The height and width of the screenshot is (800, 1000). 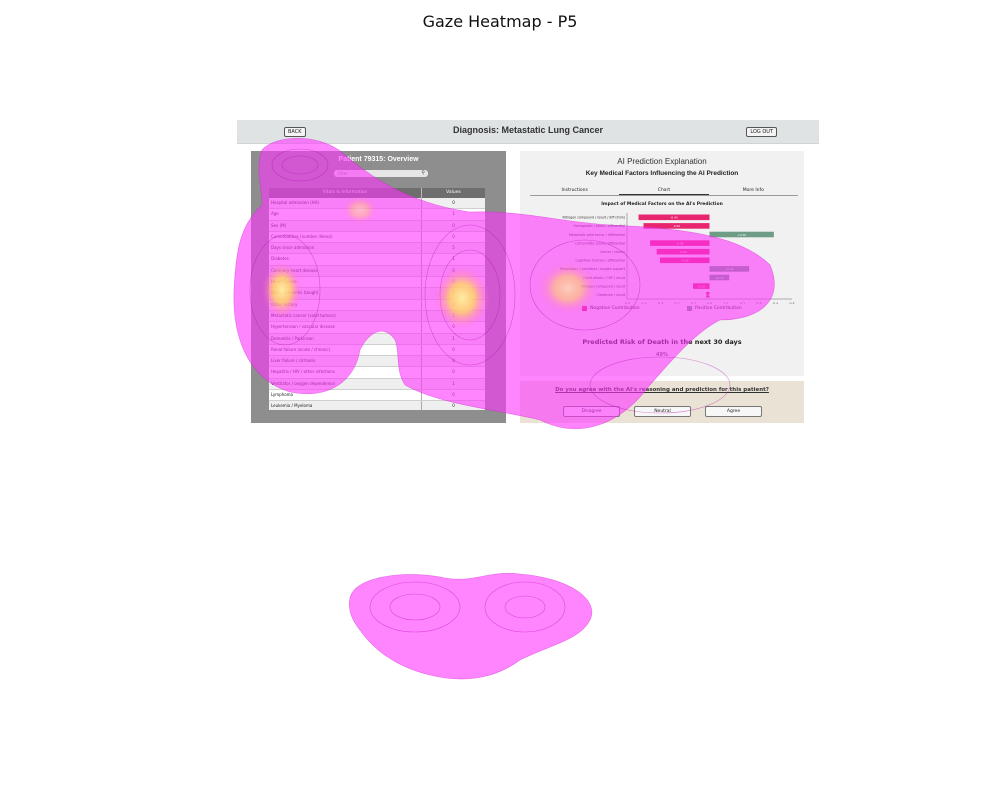 What do you see at coordinates (662, 411) in the screenshot?
I see `neutral-button: Neutral` at bounding box center [662, 411].